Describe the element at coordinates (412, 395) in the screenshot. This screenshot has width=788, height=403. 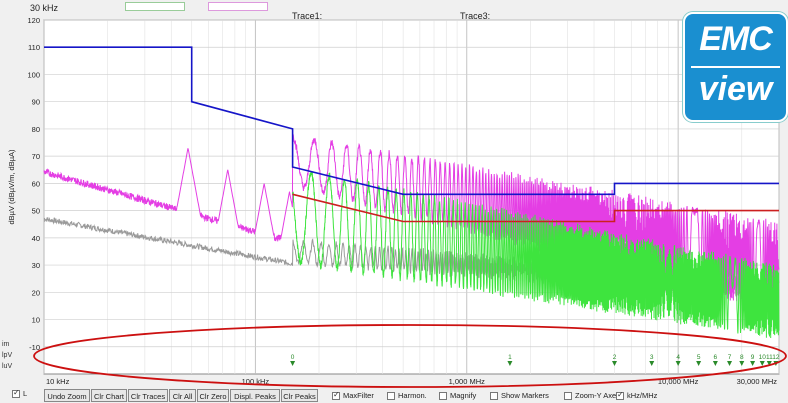
I see `harmon-label: Harmon.` at that location.